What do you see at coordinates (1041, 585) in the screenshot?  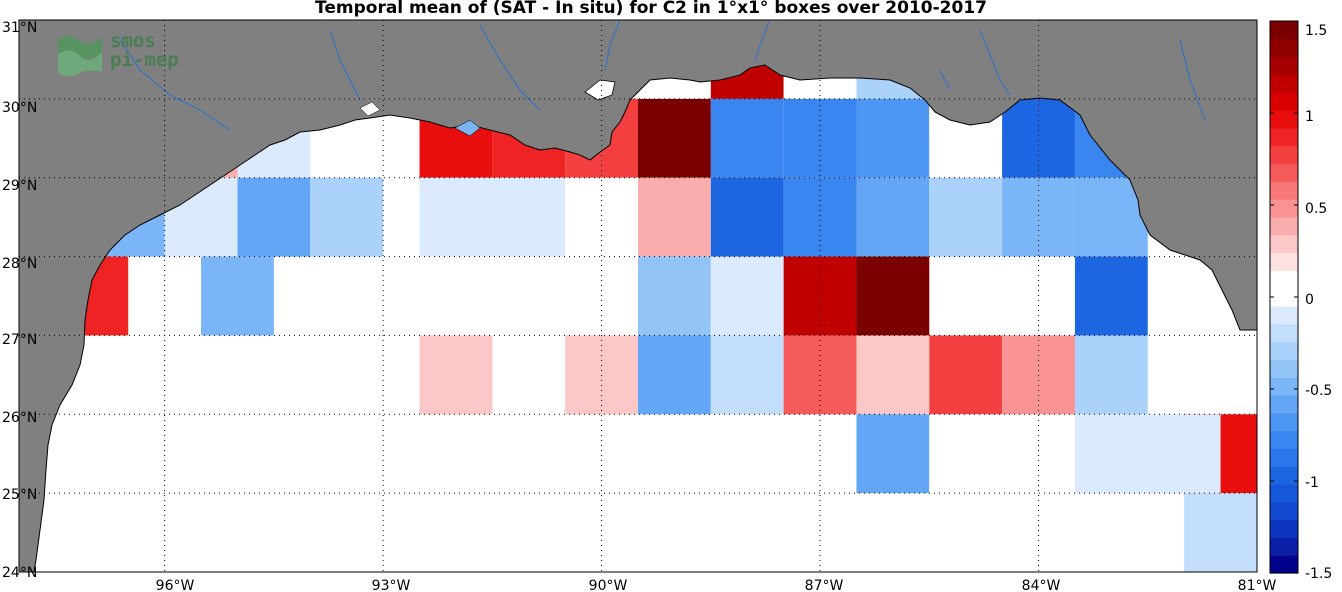 I see `x-tick-label: 84°W` at bounding box center [1041, 585].